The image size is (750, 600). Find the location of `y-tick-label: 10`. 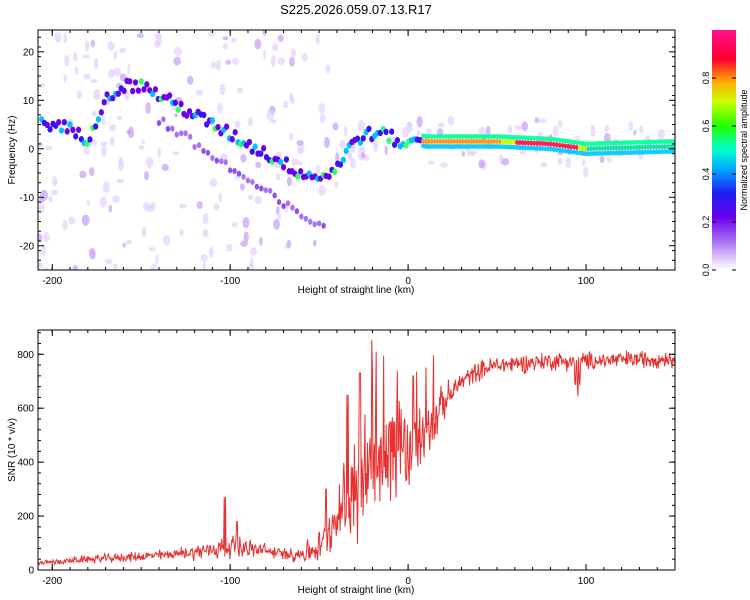

y-tick-label: 10 is located at coordinates (29, 101).